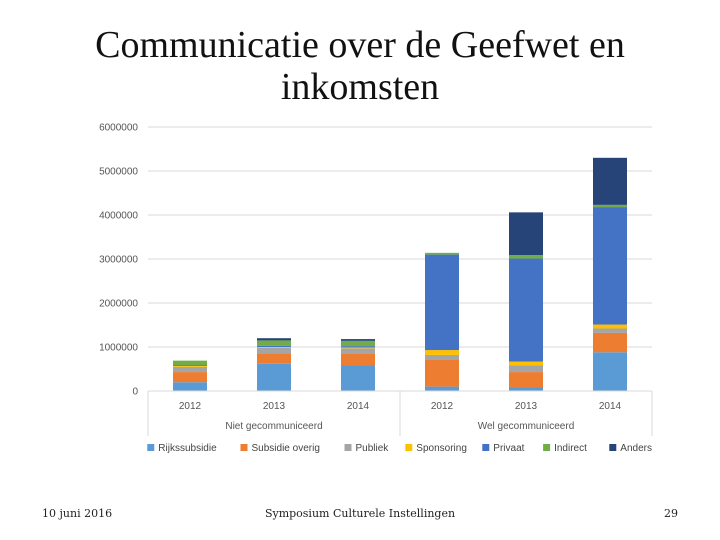  I want to click on footer-date: 10 juni 2016, so click(77, 513).